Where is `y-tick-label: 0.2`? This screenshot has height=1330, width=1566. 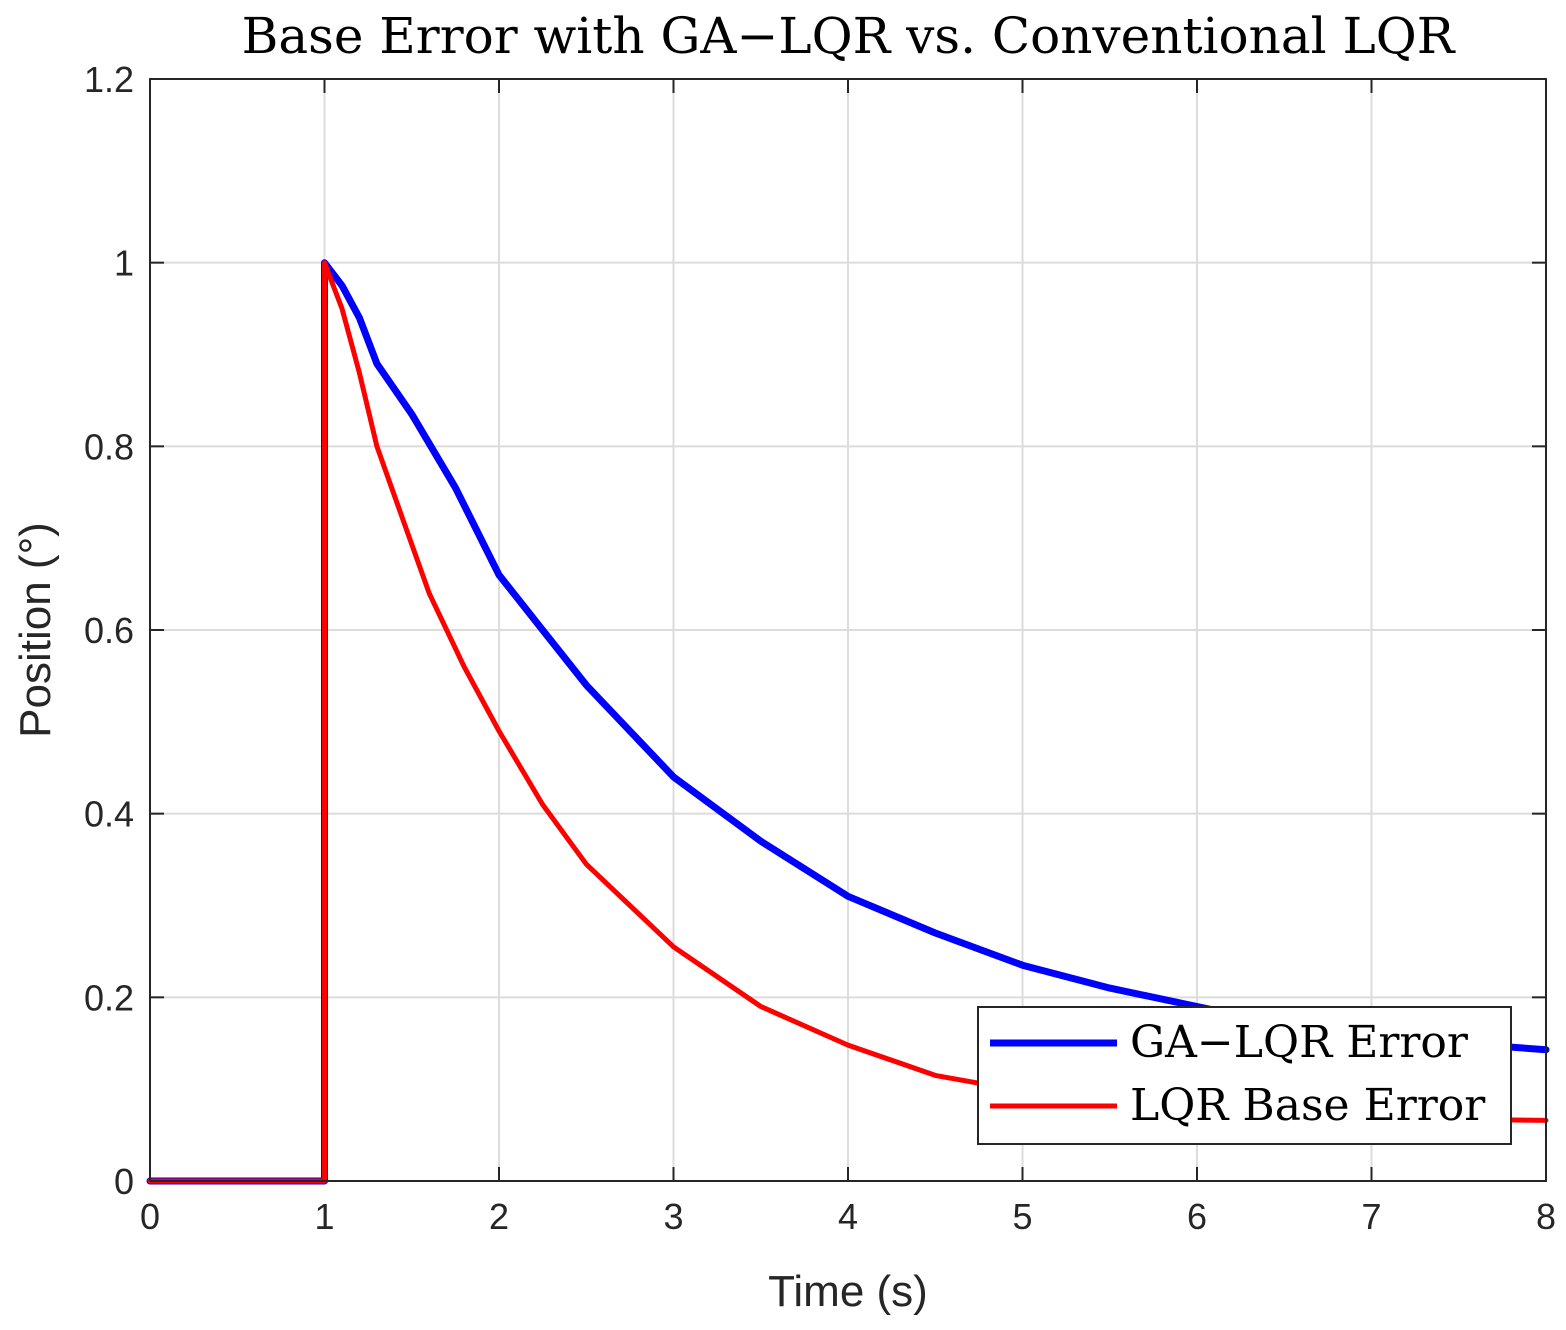
y-tick-label: 0.2 is located at coordinates (109, 997).